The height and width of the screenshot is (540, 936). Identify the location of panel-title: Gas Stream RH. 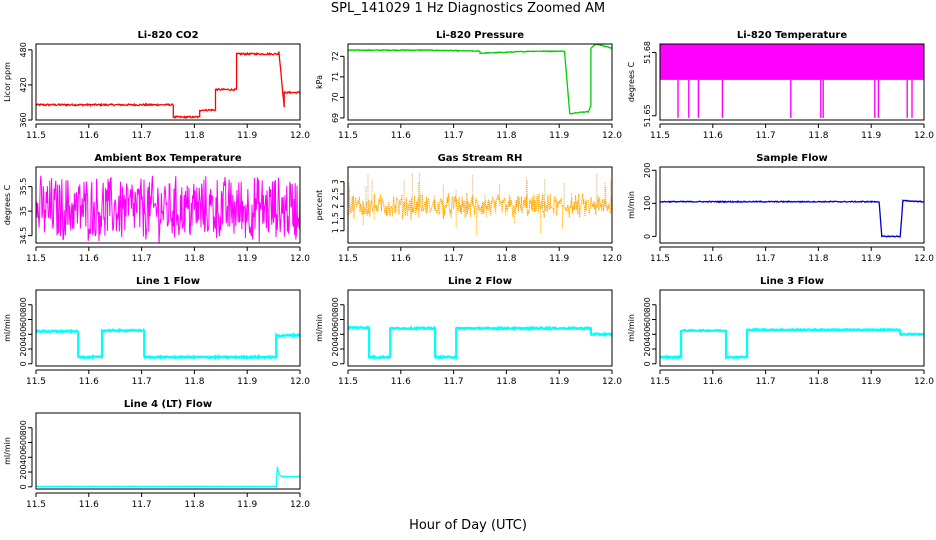
(480, 158).